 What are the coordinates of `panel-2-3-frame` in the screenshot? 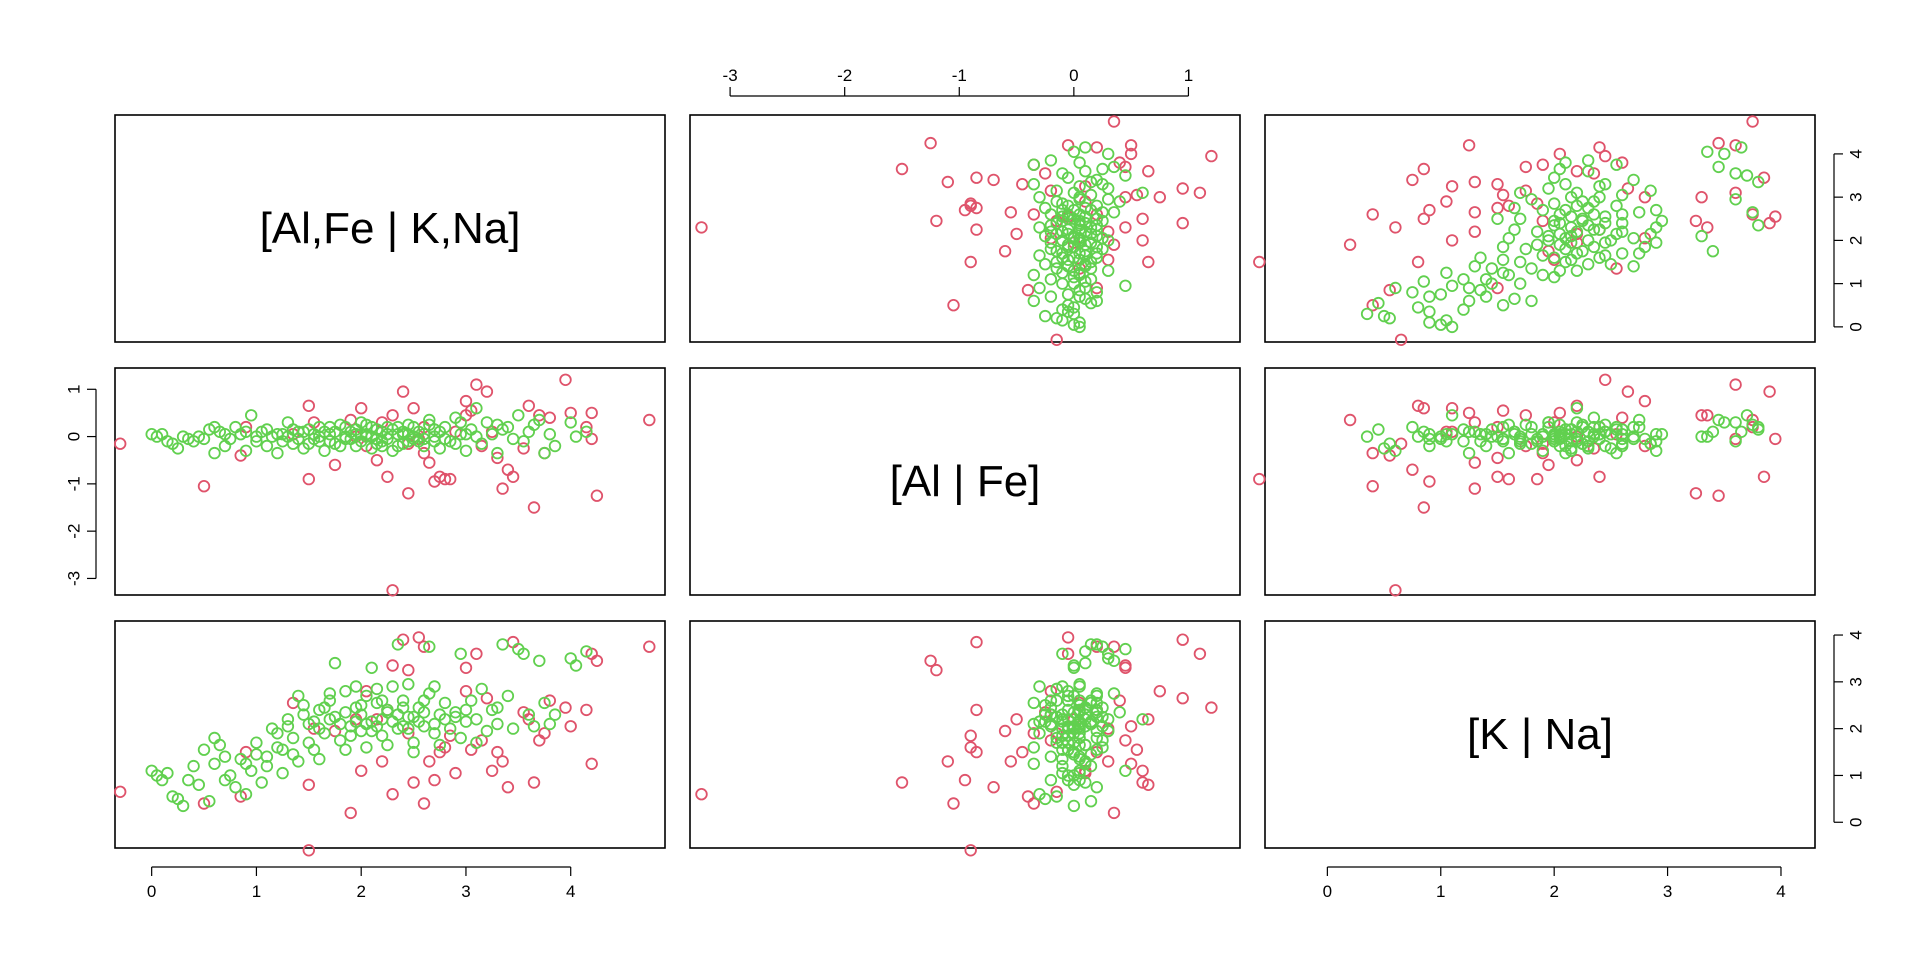 It's located at (1540, 481).